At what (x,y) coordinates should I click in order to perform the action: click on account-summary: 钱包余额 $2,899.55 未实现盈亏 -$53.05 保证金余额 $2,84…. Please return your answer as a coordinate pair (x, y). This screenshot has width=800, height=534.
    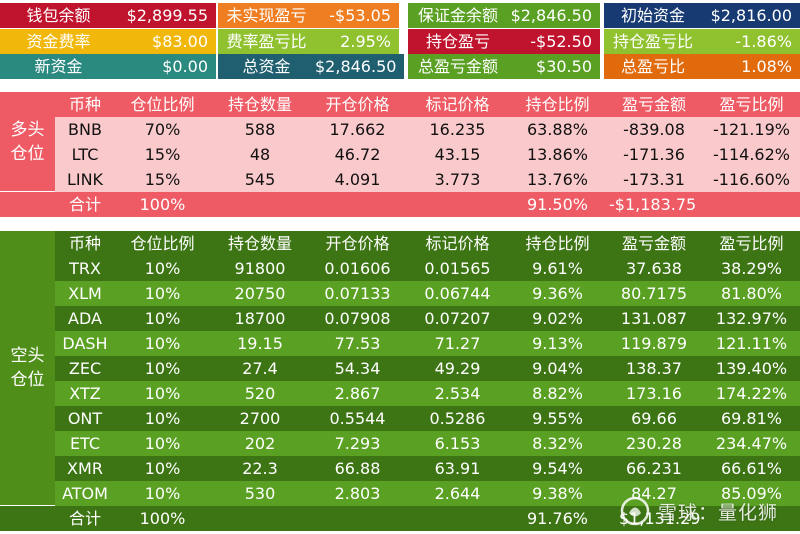
    Looking at the image, I should click on (400, 39).